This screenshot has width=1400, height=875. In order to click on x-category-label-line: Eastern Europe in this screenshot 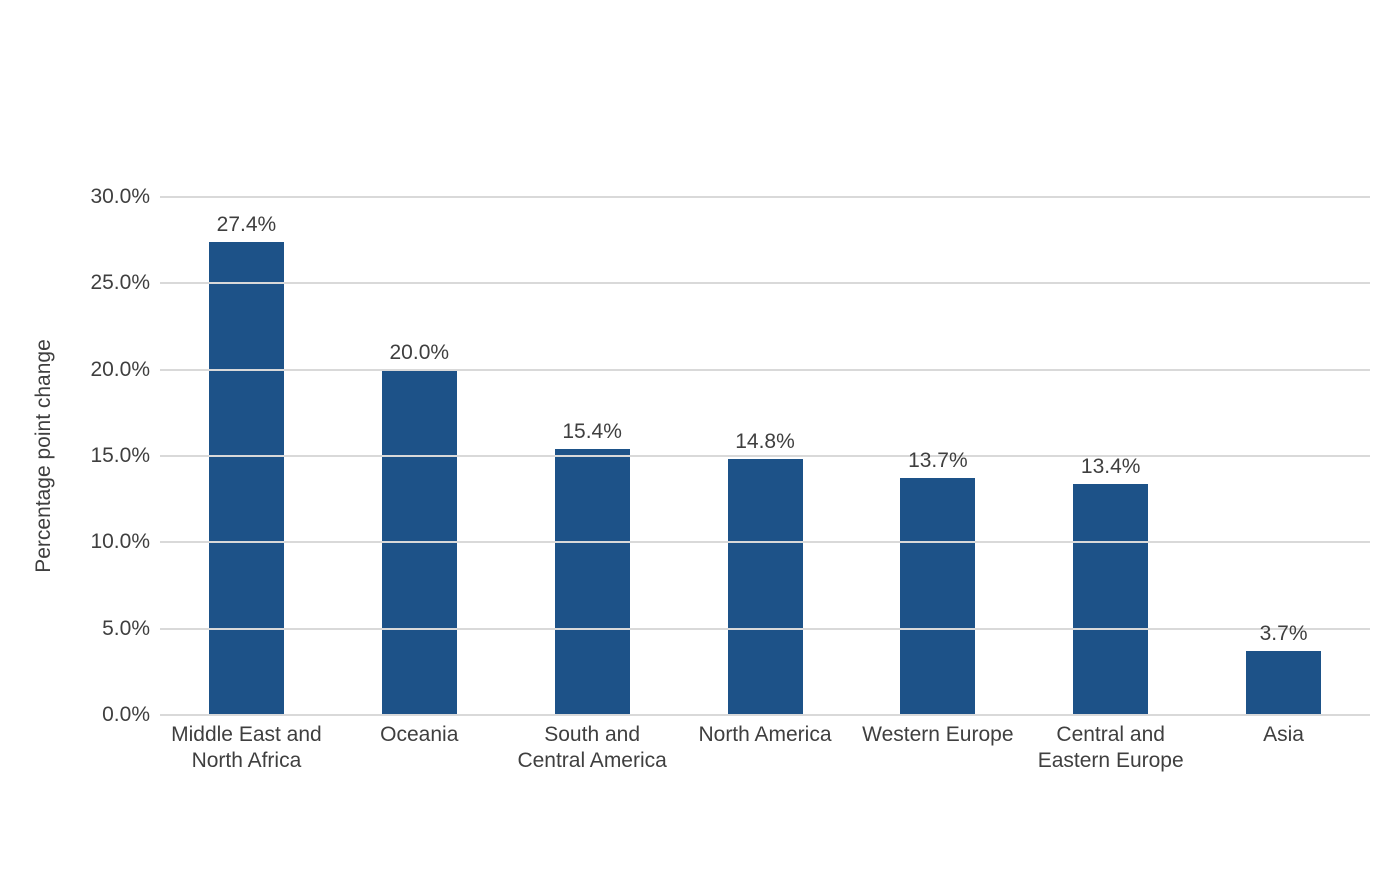, I will do `click(1110, 761)`.